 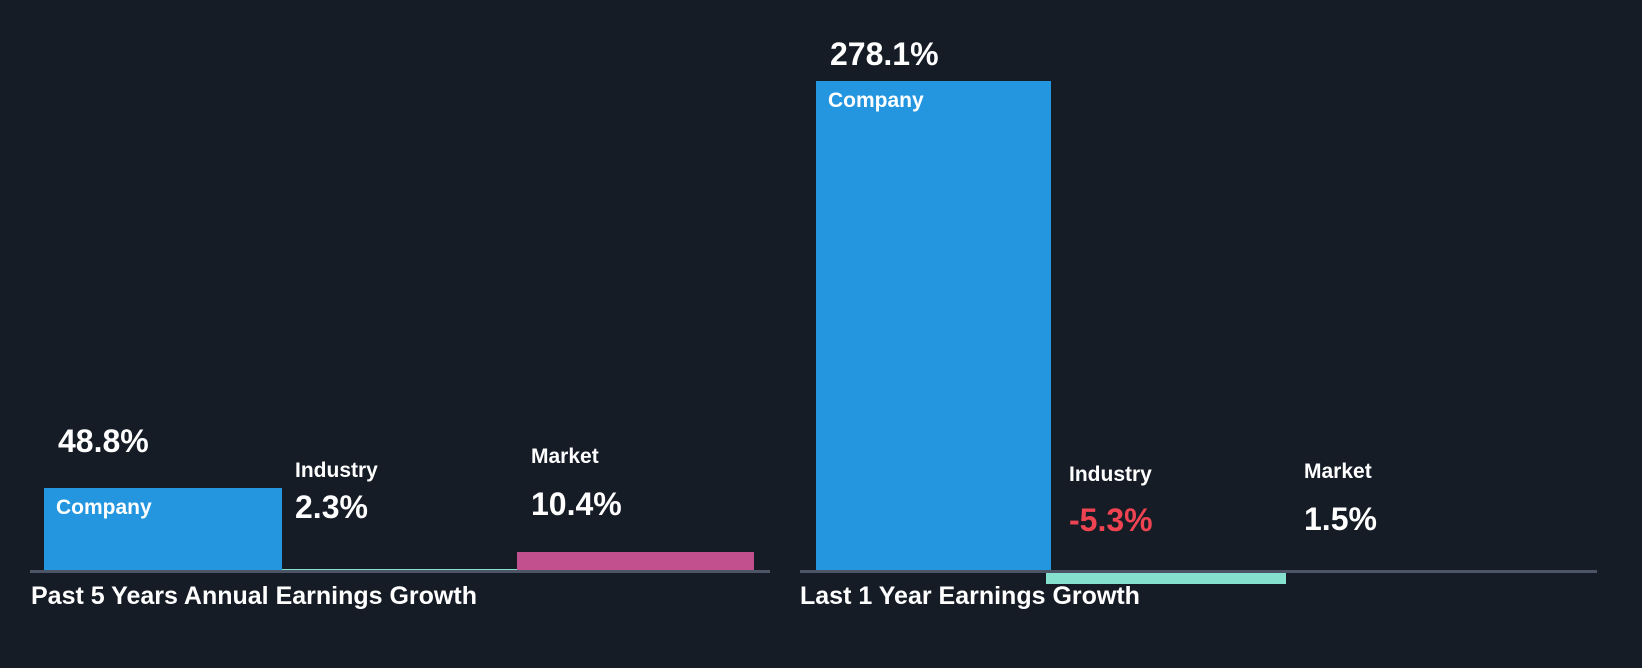 What do you see at coordinates (104, 507) in the screenshot?
I see `left-company-inline-label: Company` at bounding box center [104, 507].